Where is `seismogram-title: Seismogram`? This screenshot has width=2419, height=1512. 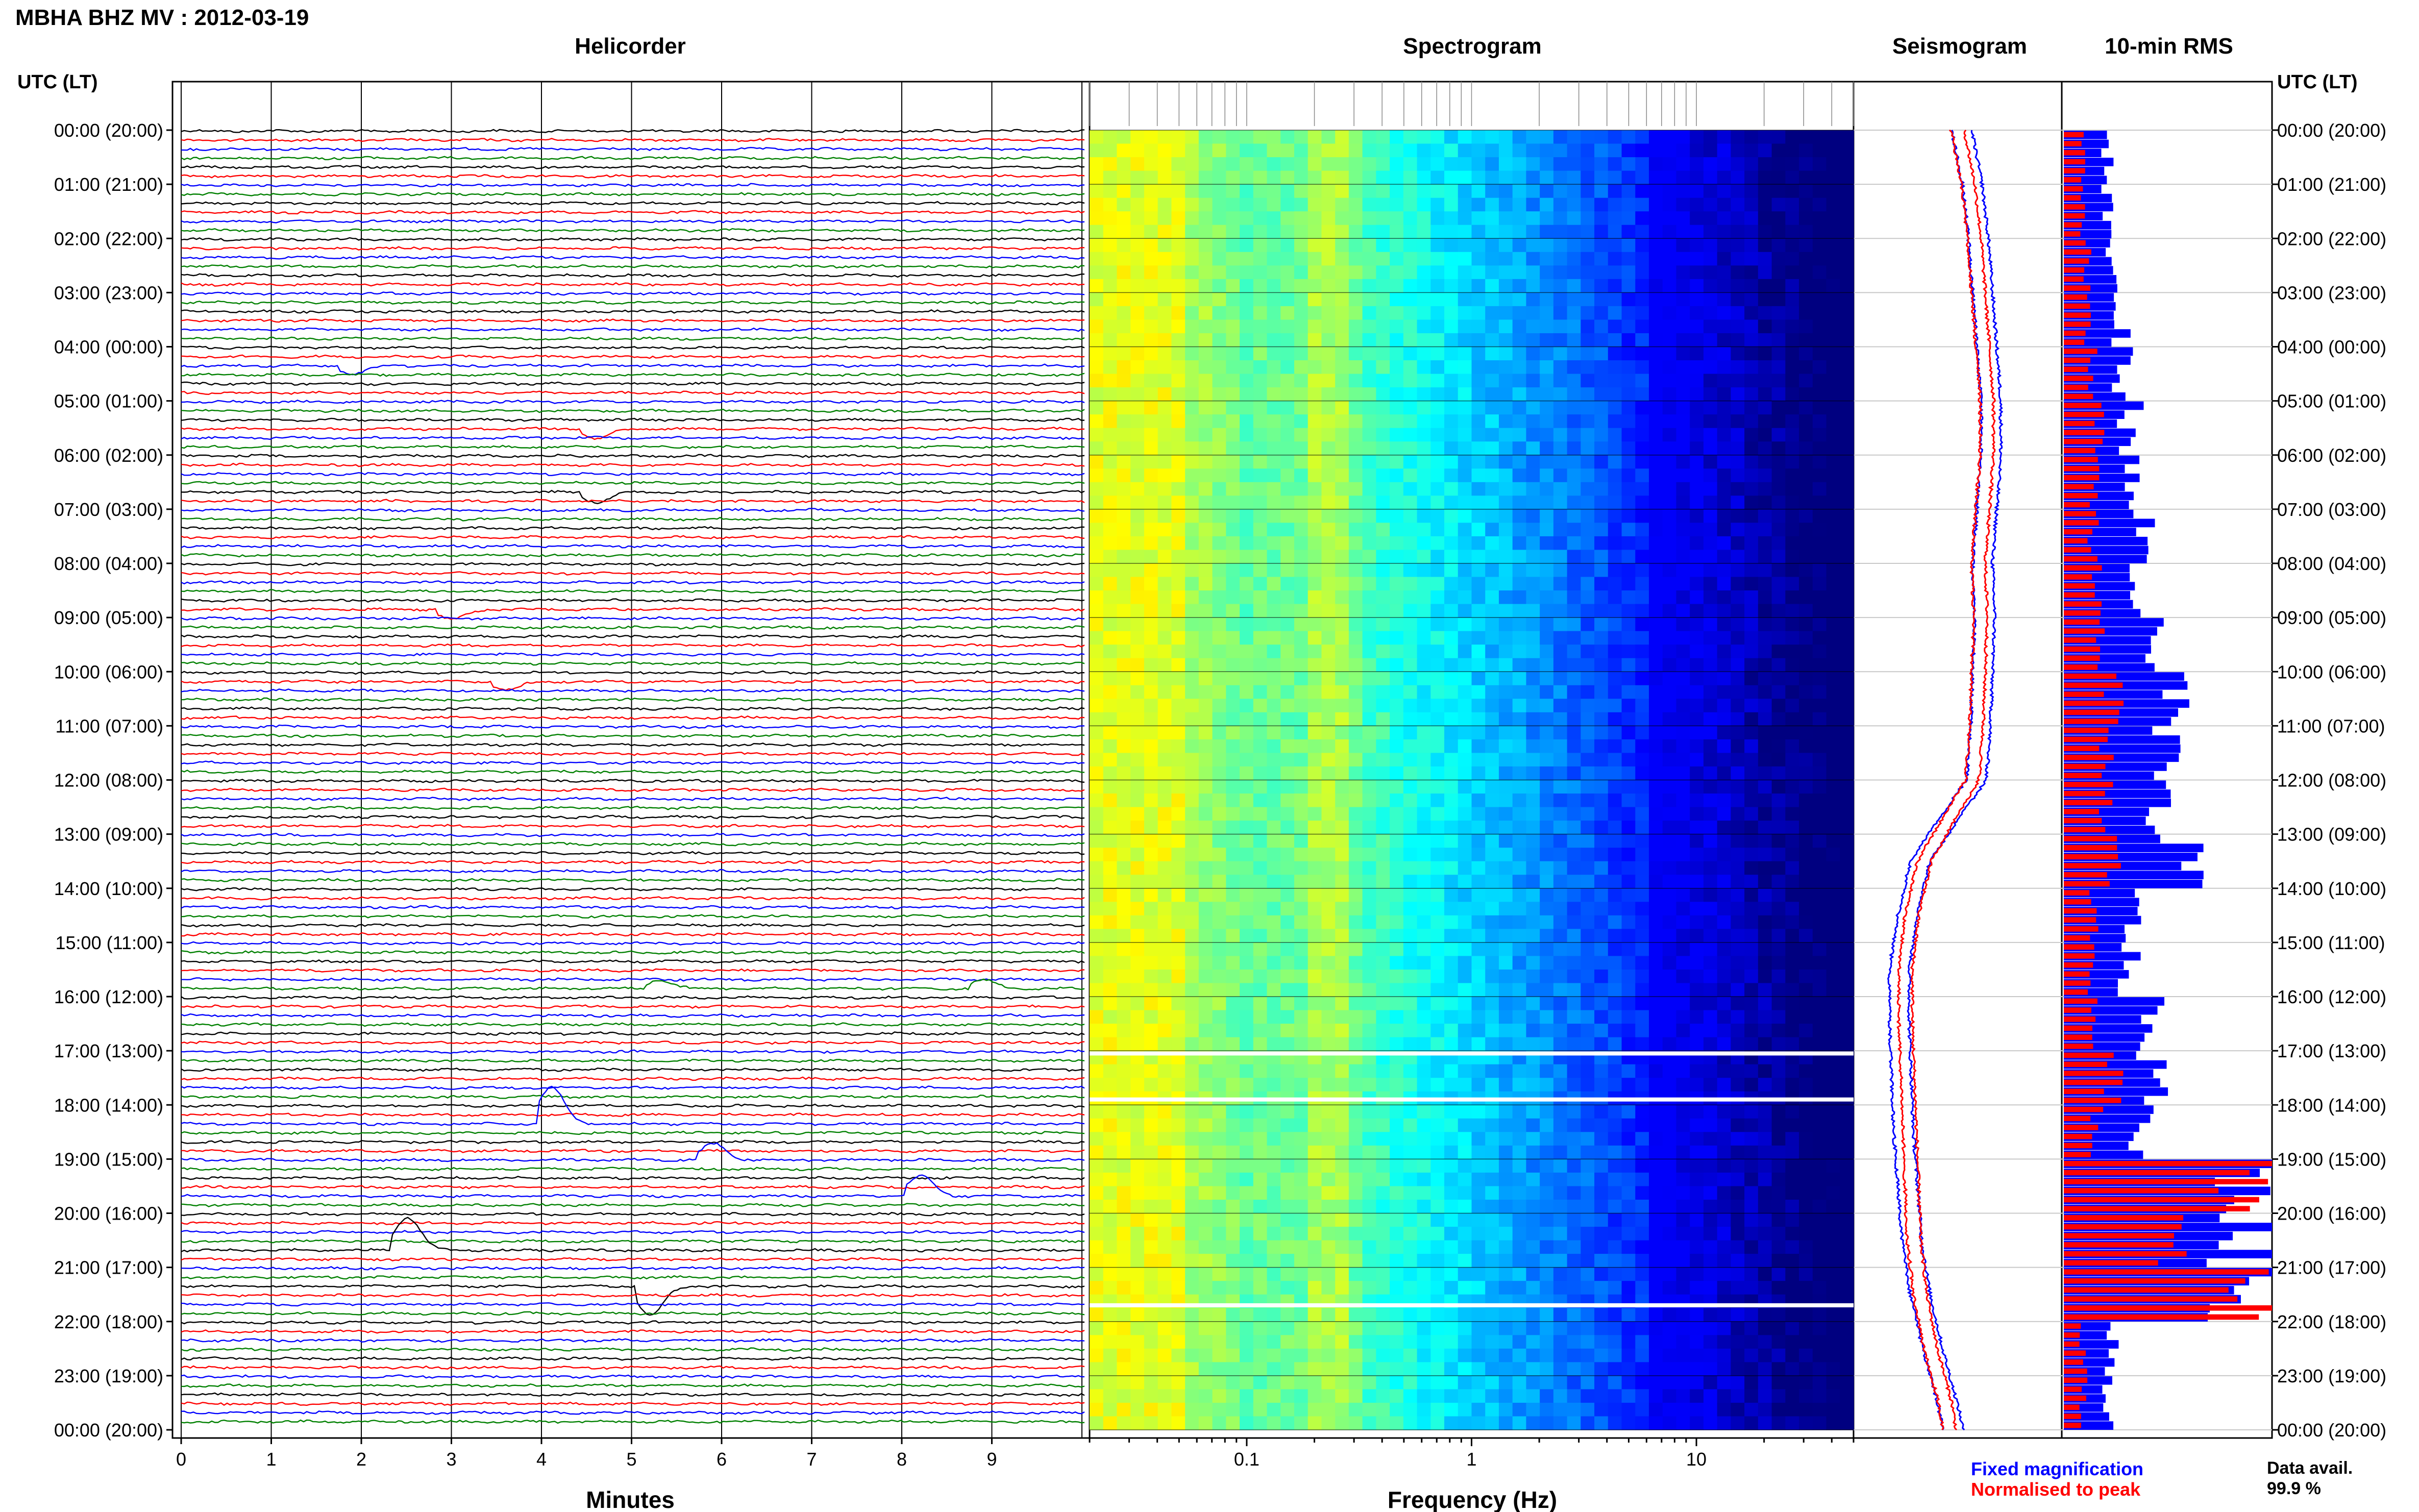
seismogram-title: Seismogram is located at coordinates (1960, 46).